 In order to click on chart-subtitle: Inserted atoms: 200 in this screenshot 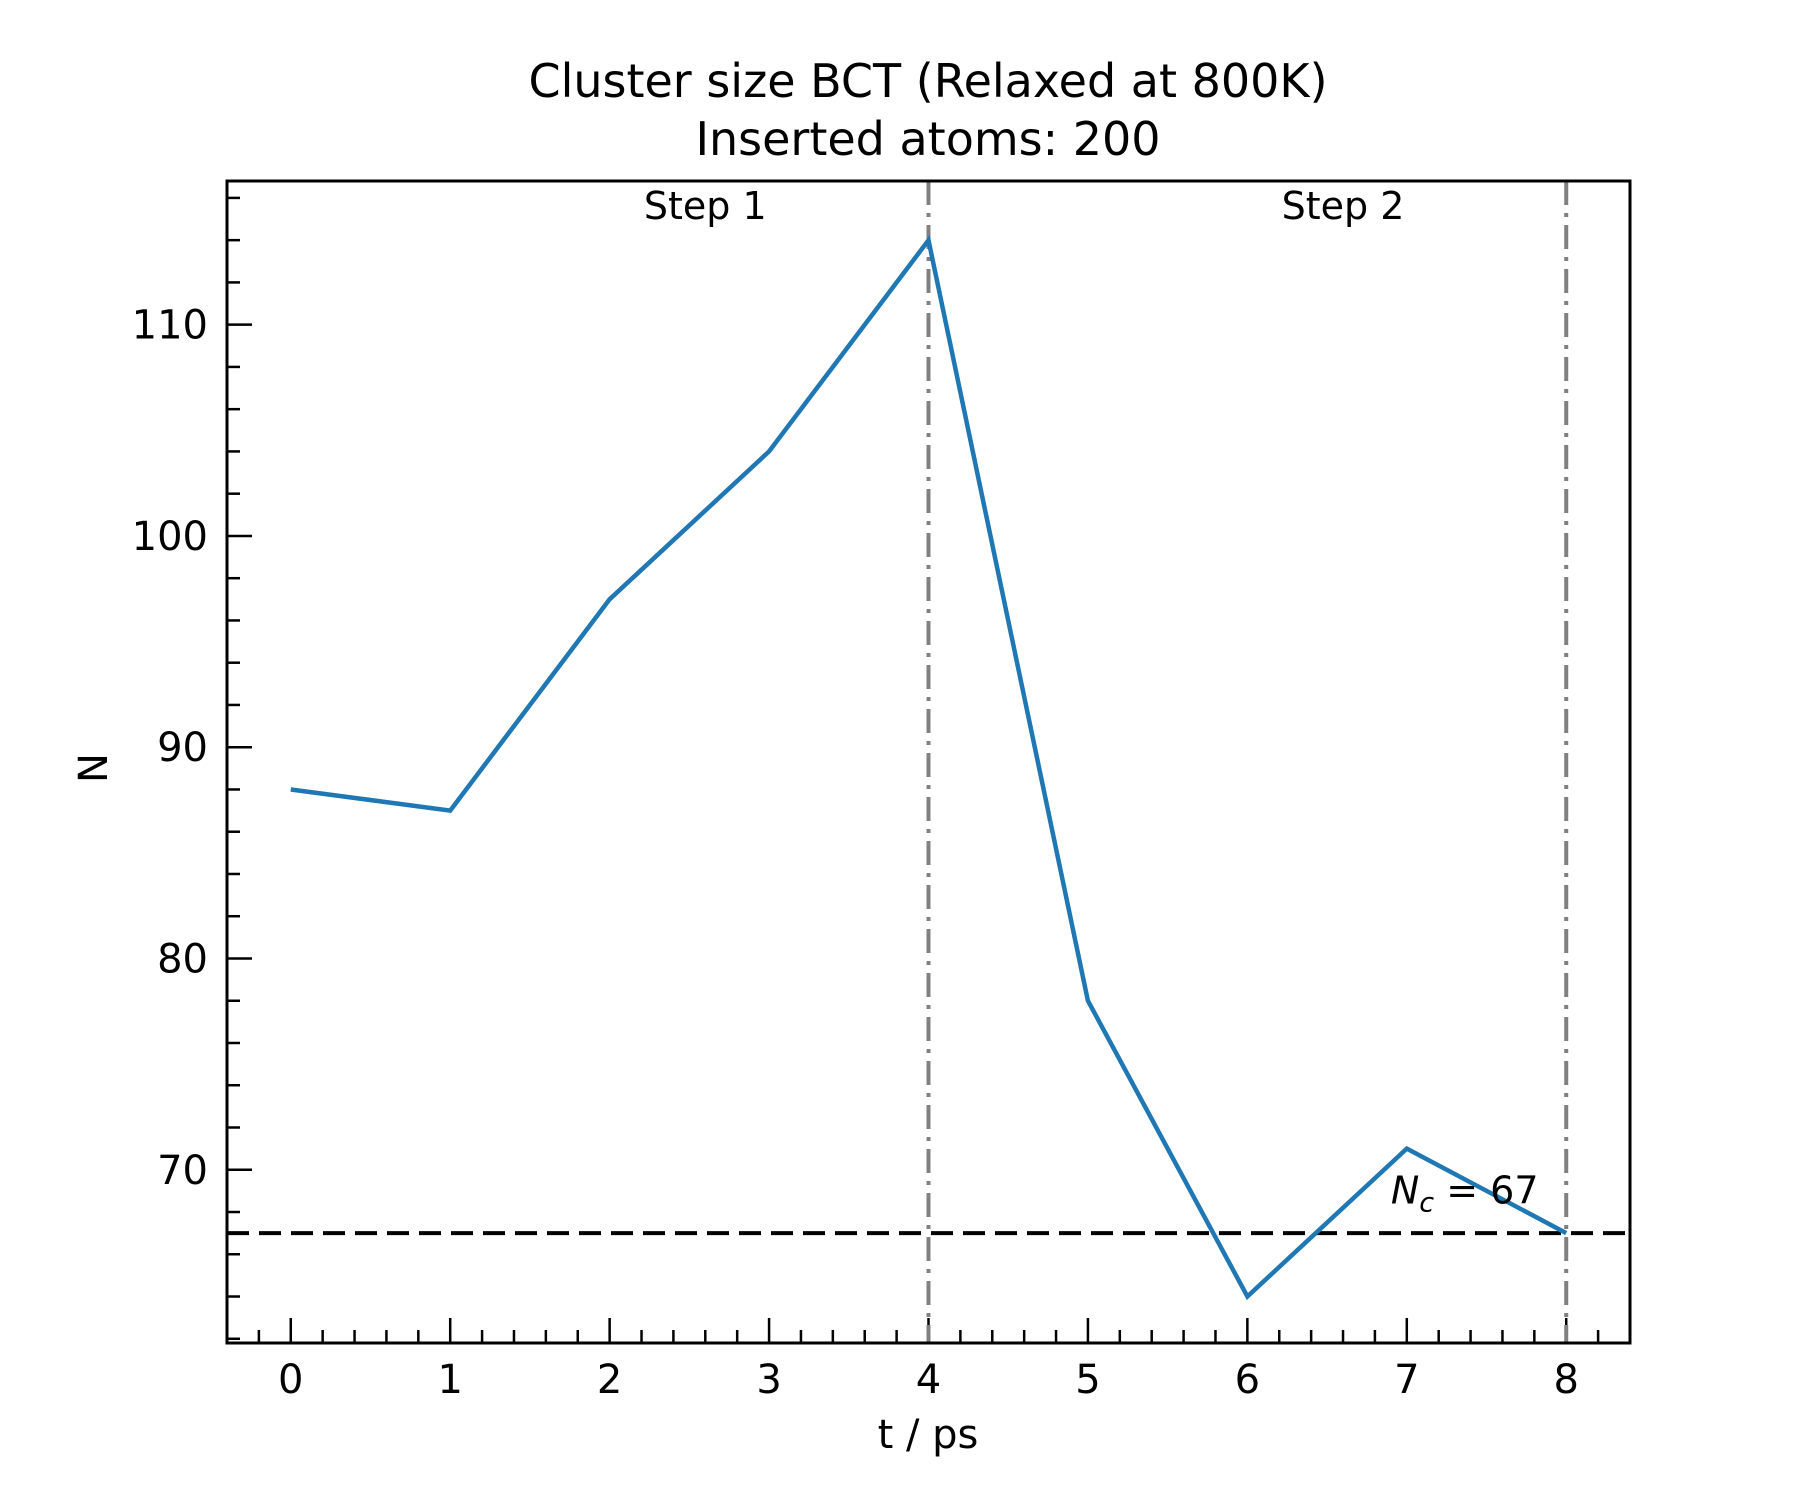, I will do `click(927, 139)`.